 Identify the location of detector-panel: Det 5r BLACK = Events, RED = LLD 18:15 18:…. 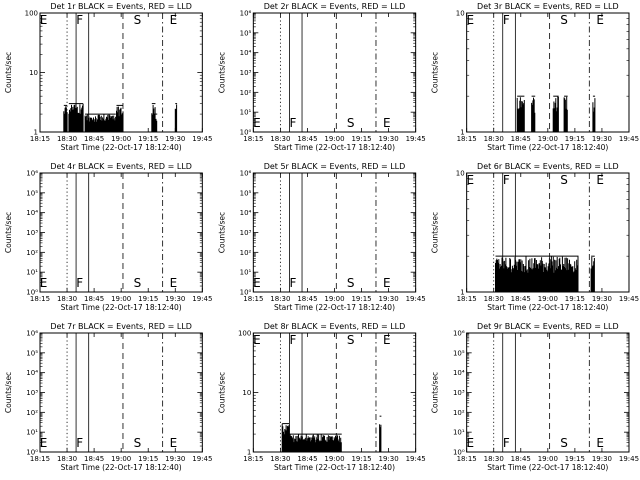
(321, 237).